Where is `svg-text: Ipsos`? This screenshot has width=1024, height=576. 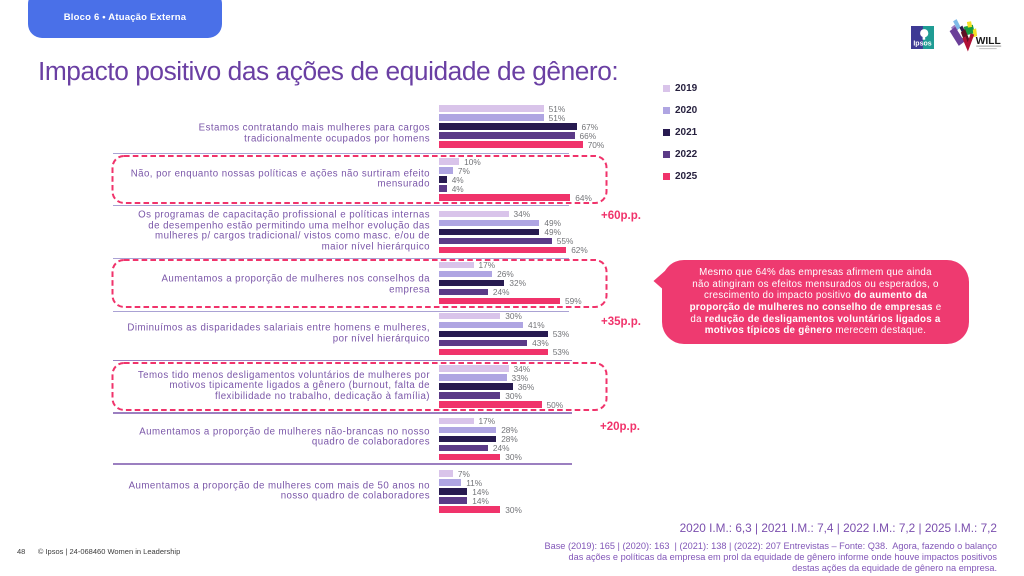 svg-text: Ipsos is located at coordinates (922, 44).